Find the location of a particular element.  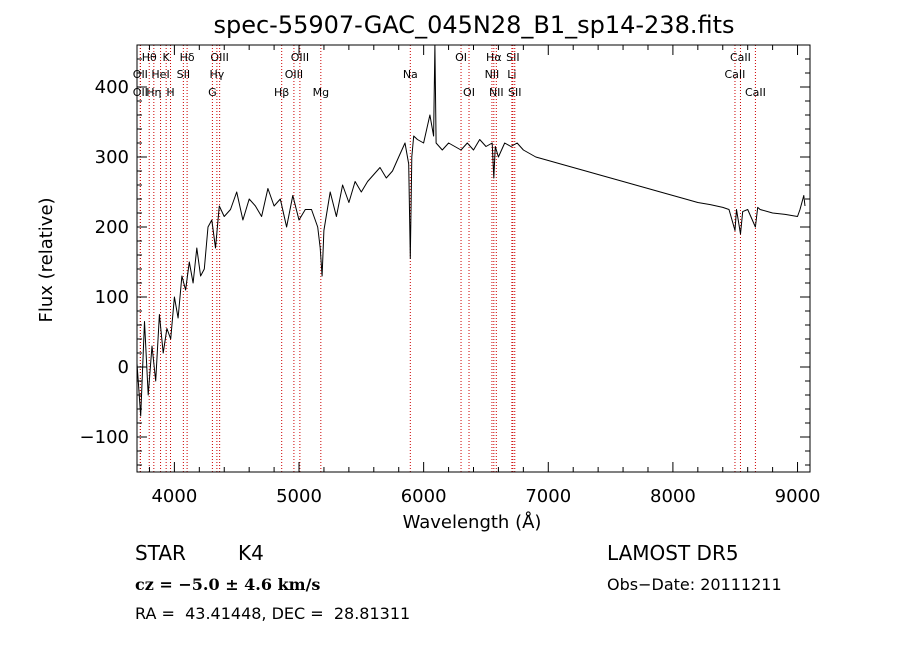

marker-label: Hγ is located at coordinates (216, 74).